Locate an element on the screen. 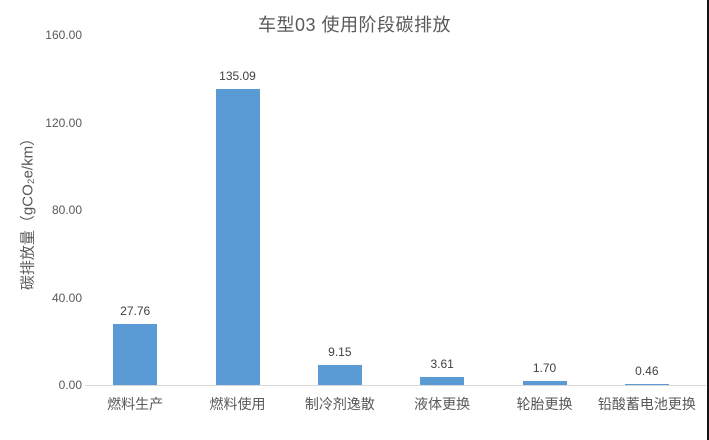  window-edge-line is located at coordinates (708, 220).